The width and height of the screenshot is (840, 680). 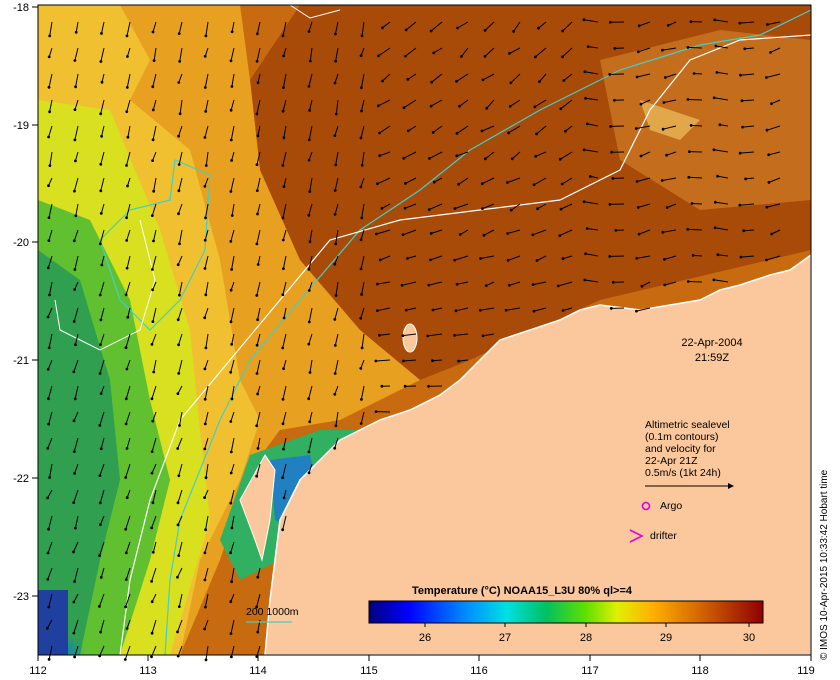 I want to click on legend-line: and velocity for, so click(x=680, y=449).